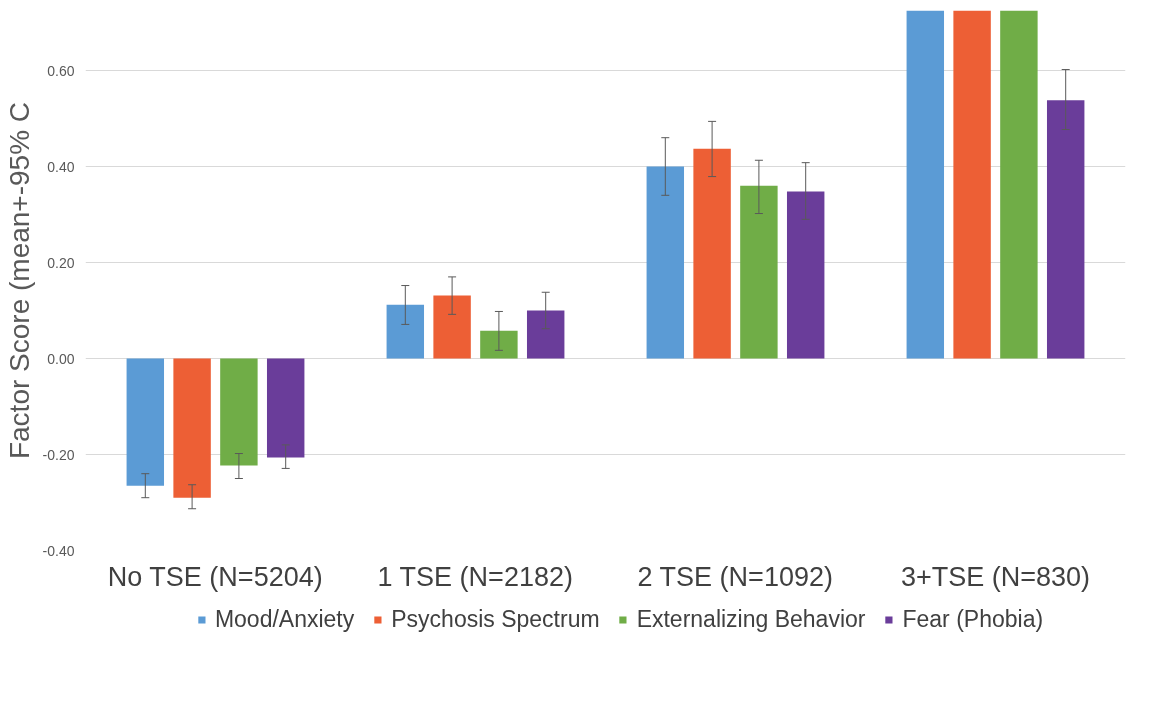  I want to click on x-tick-label: 3+TSE (N=830), so click(995, 576).